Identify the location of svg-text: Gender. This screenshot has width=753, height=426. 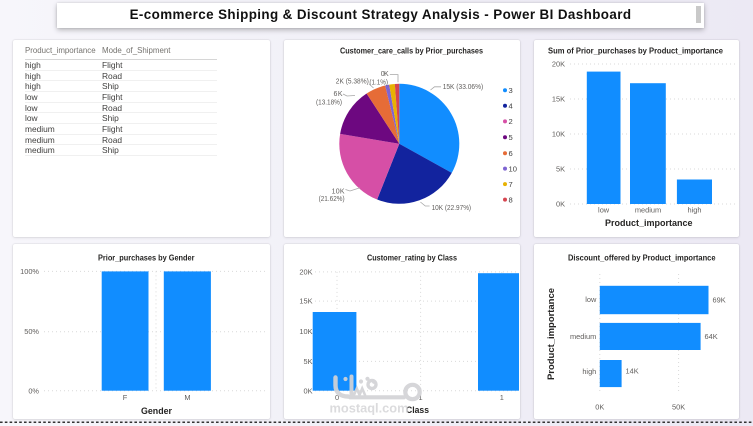
(156, 411).